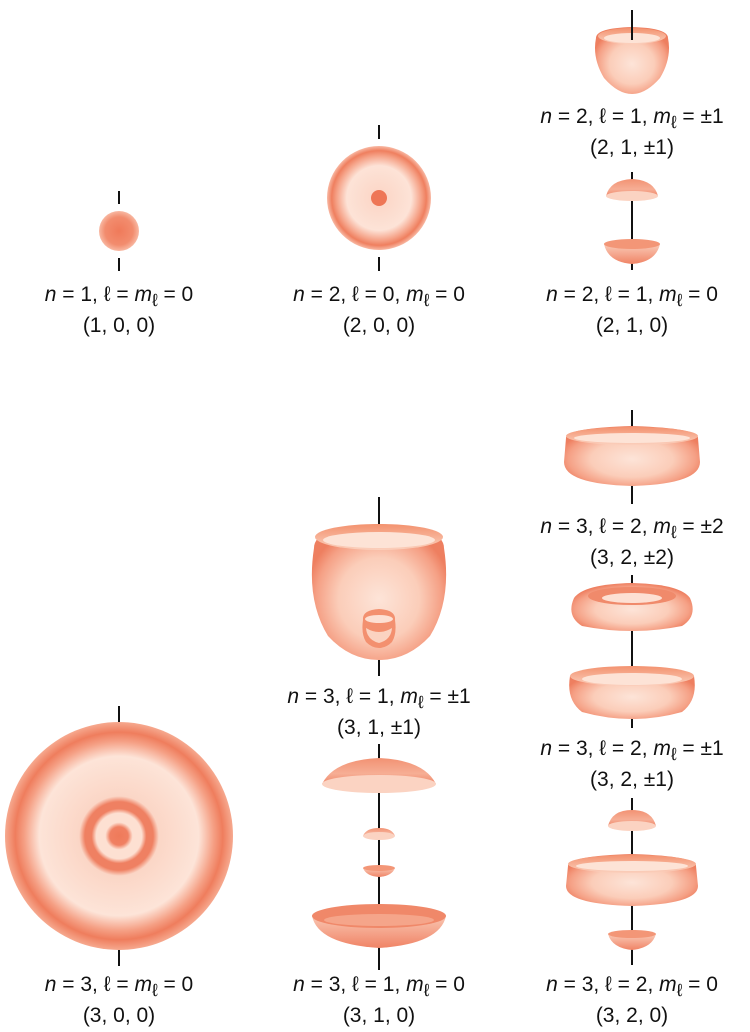  I want to click on caption-n2-l1-pm1: n = 2, ℓ = 1, mℓ = ±1 (2, 1, ±1), so click(631, 132).